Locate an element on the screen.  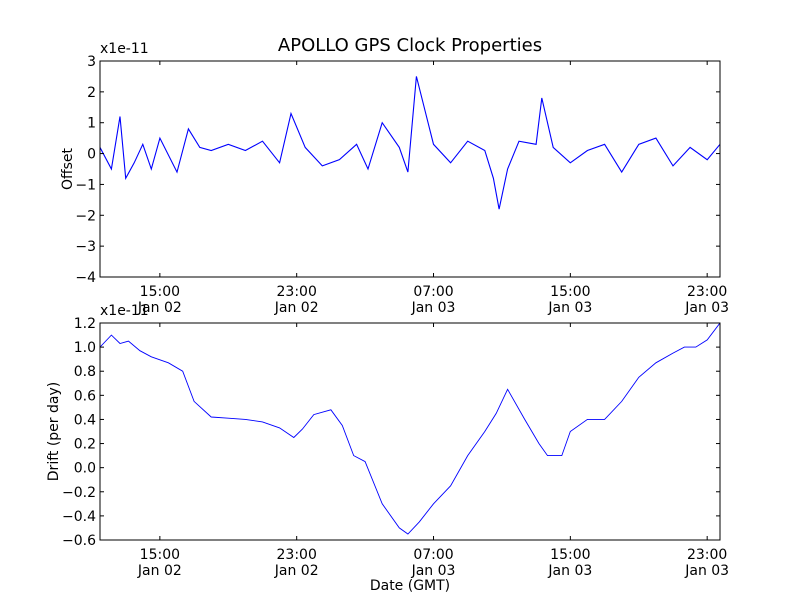
drift-ytick-label: −0.2 is located at coordinates (79, 493).